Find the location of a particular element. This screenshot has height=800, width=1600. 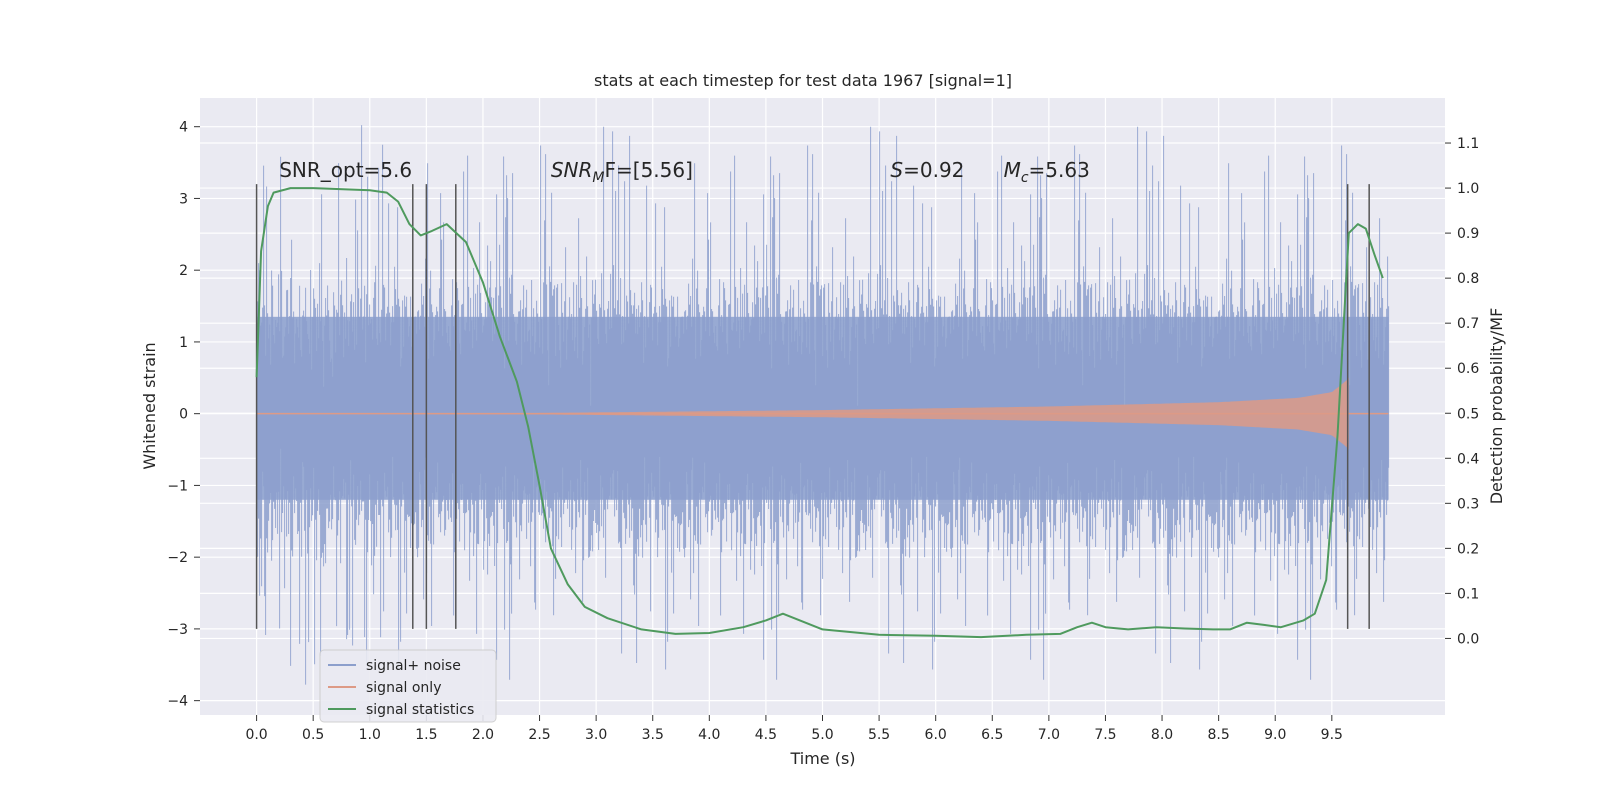

legend-box is located at coordinates (408, 686).